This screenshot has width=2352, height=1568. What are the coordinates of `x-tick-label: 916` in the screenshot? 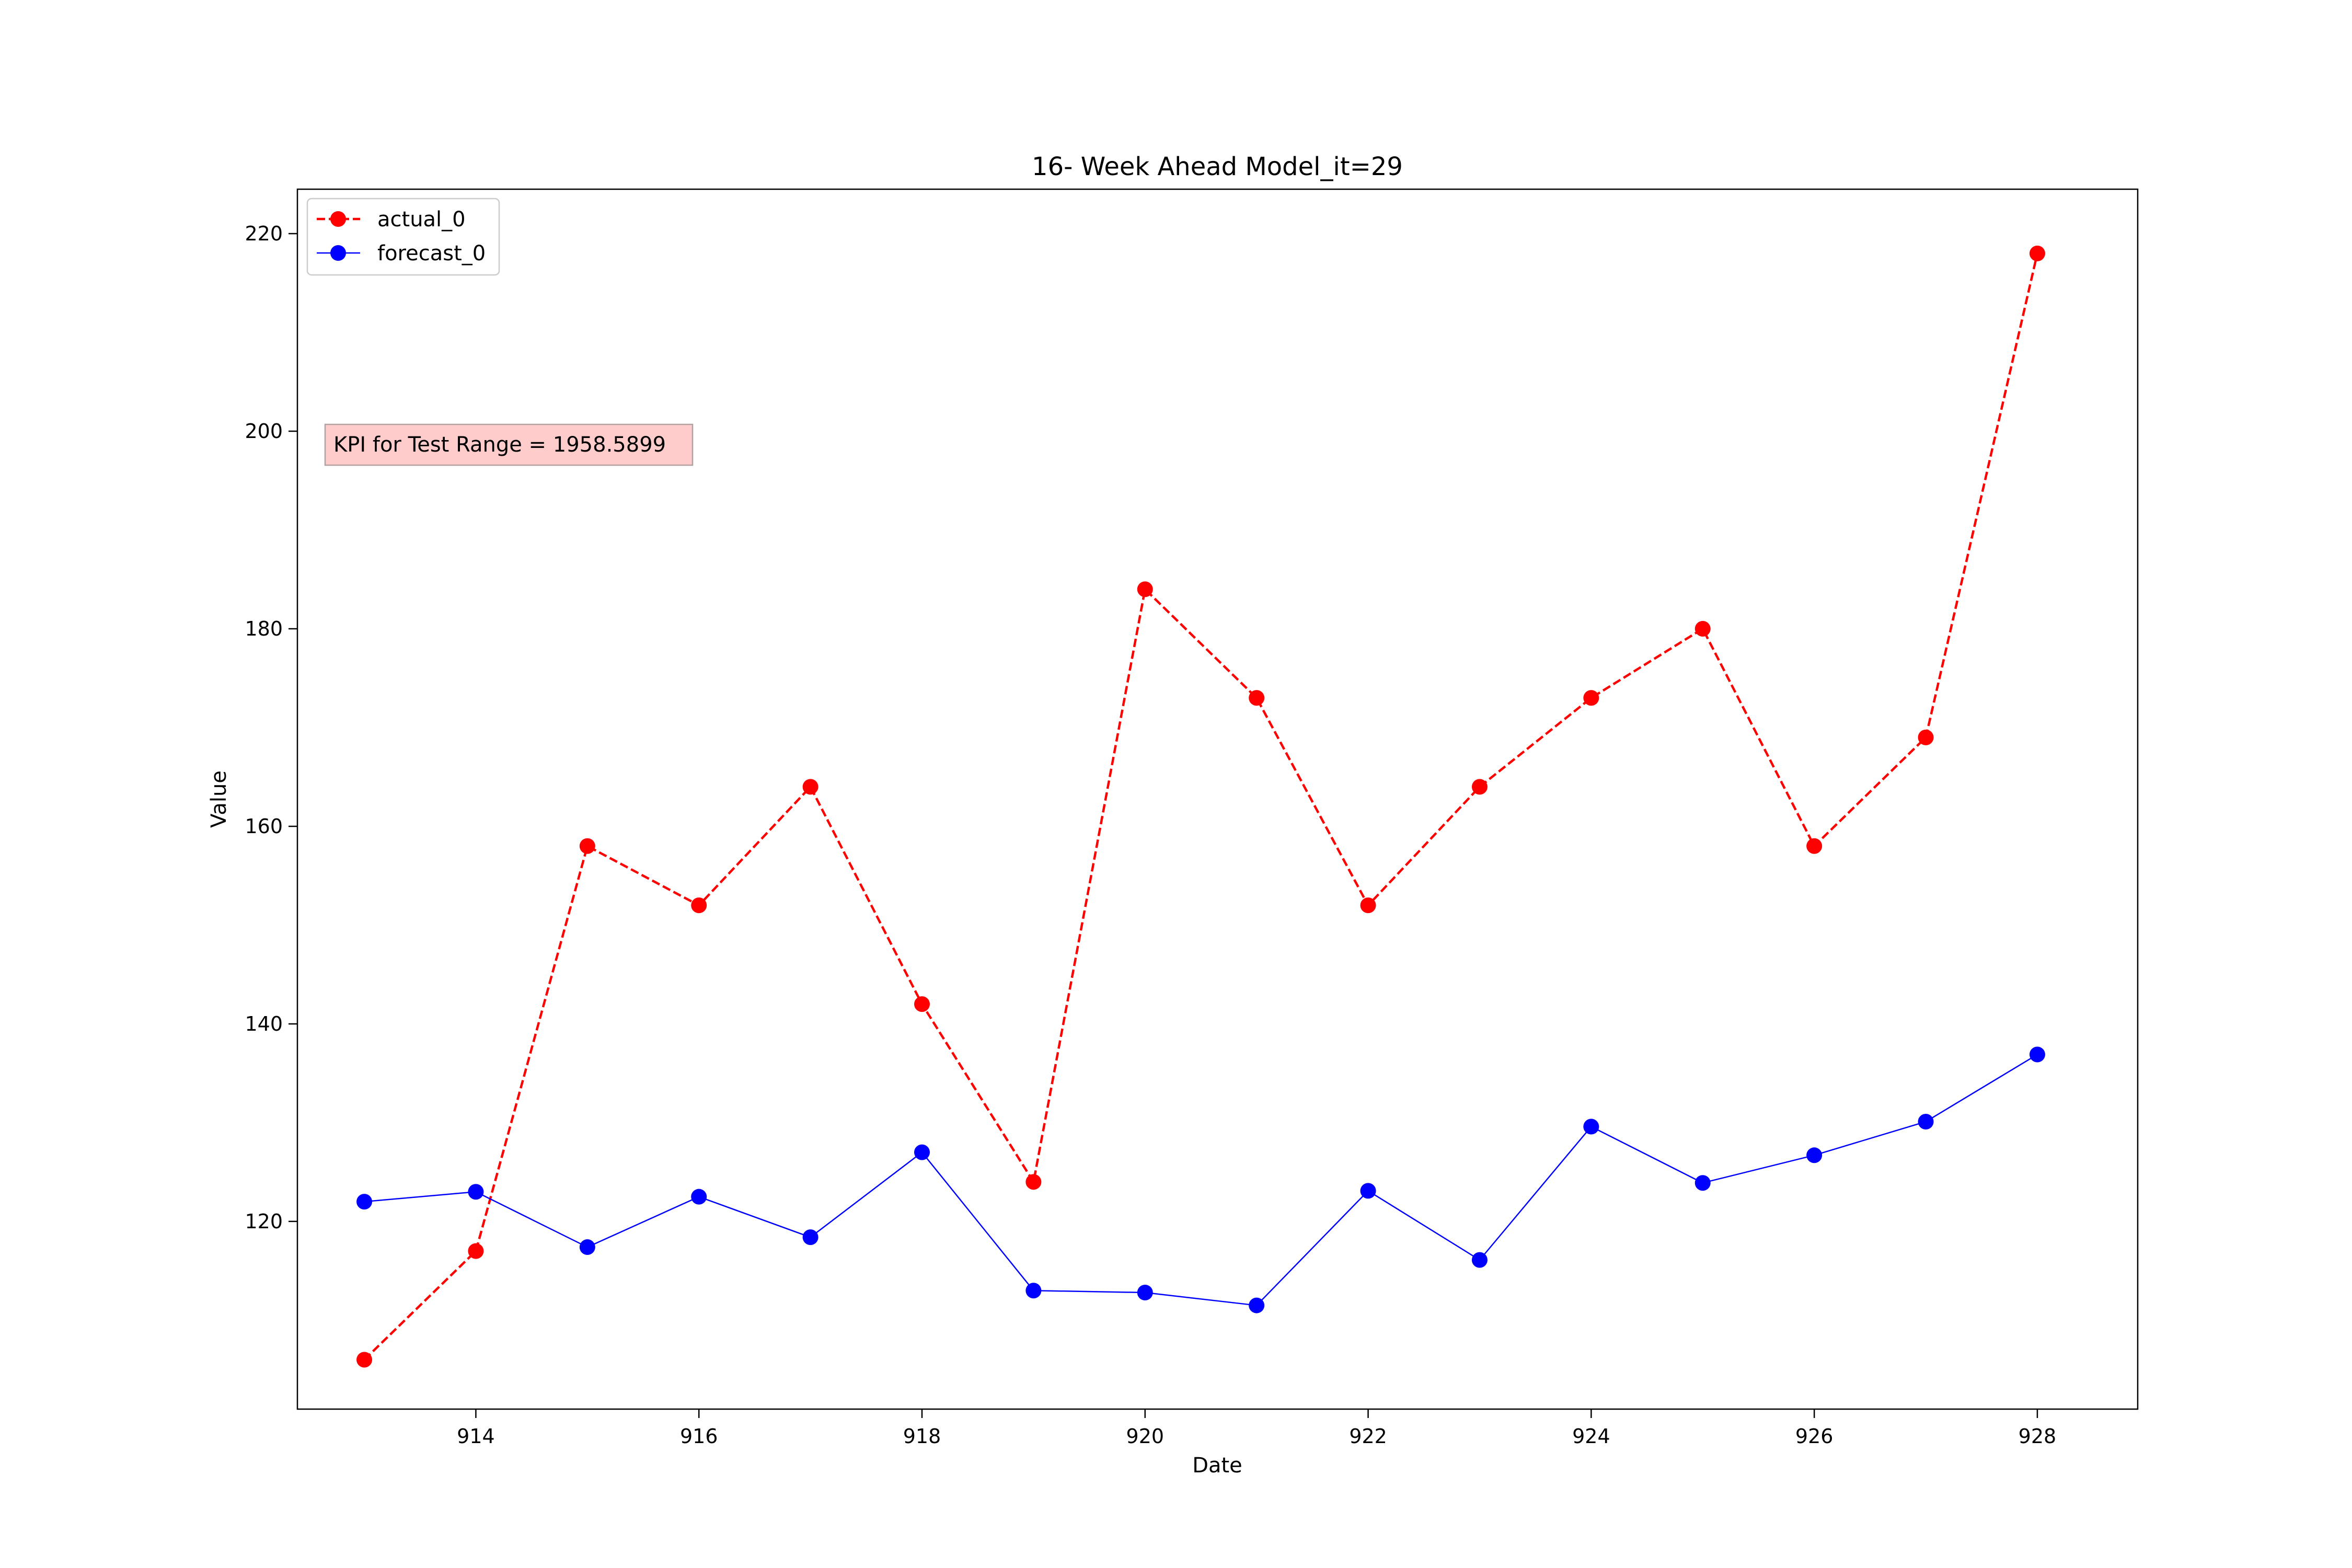 It's located at (699, 1436).